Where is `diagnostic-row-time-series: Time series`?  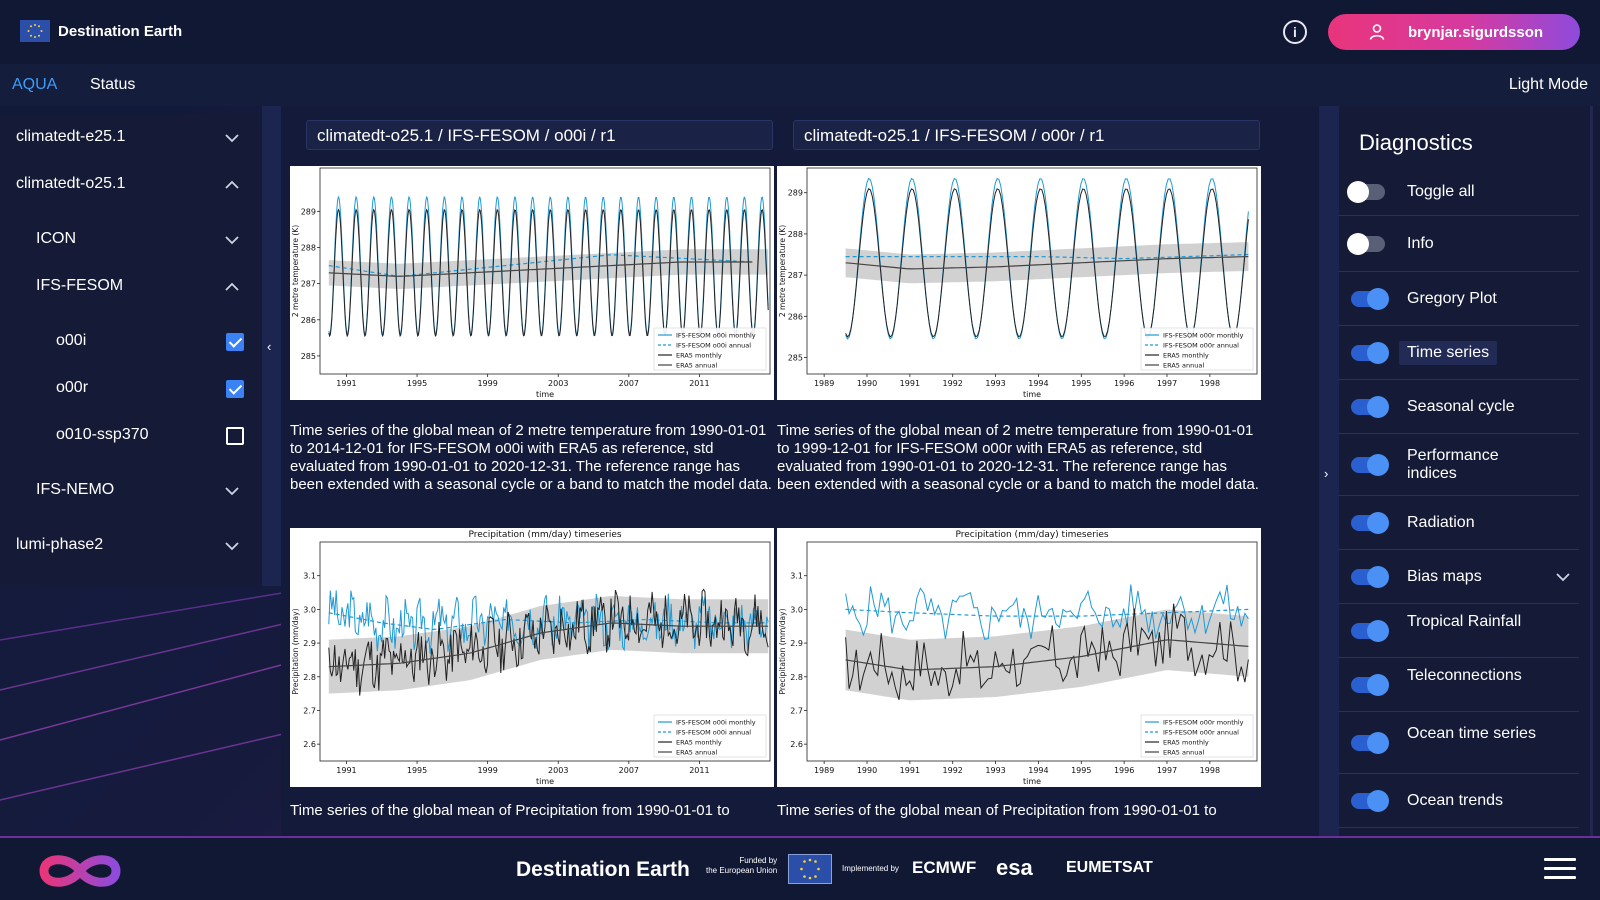 diagnostic-row-time-series: Time series is located at coordinates (1459, 353).